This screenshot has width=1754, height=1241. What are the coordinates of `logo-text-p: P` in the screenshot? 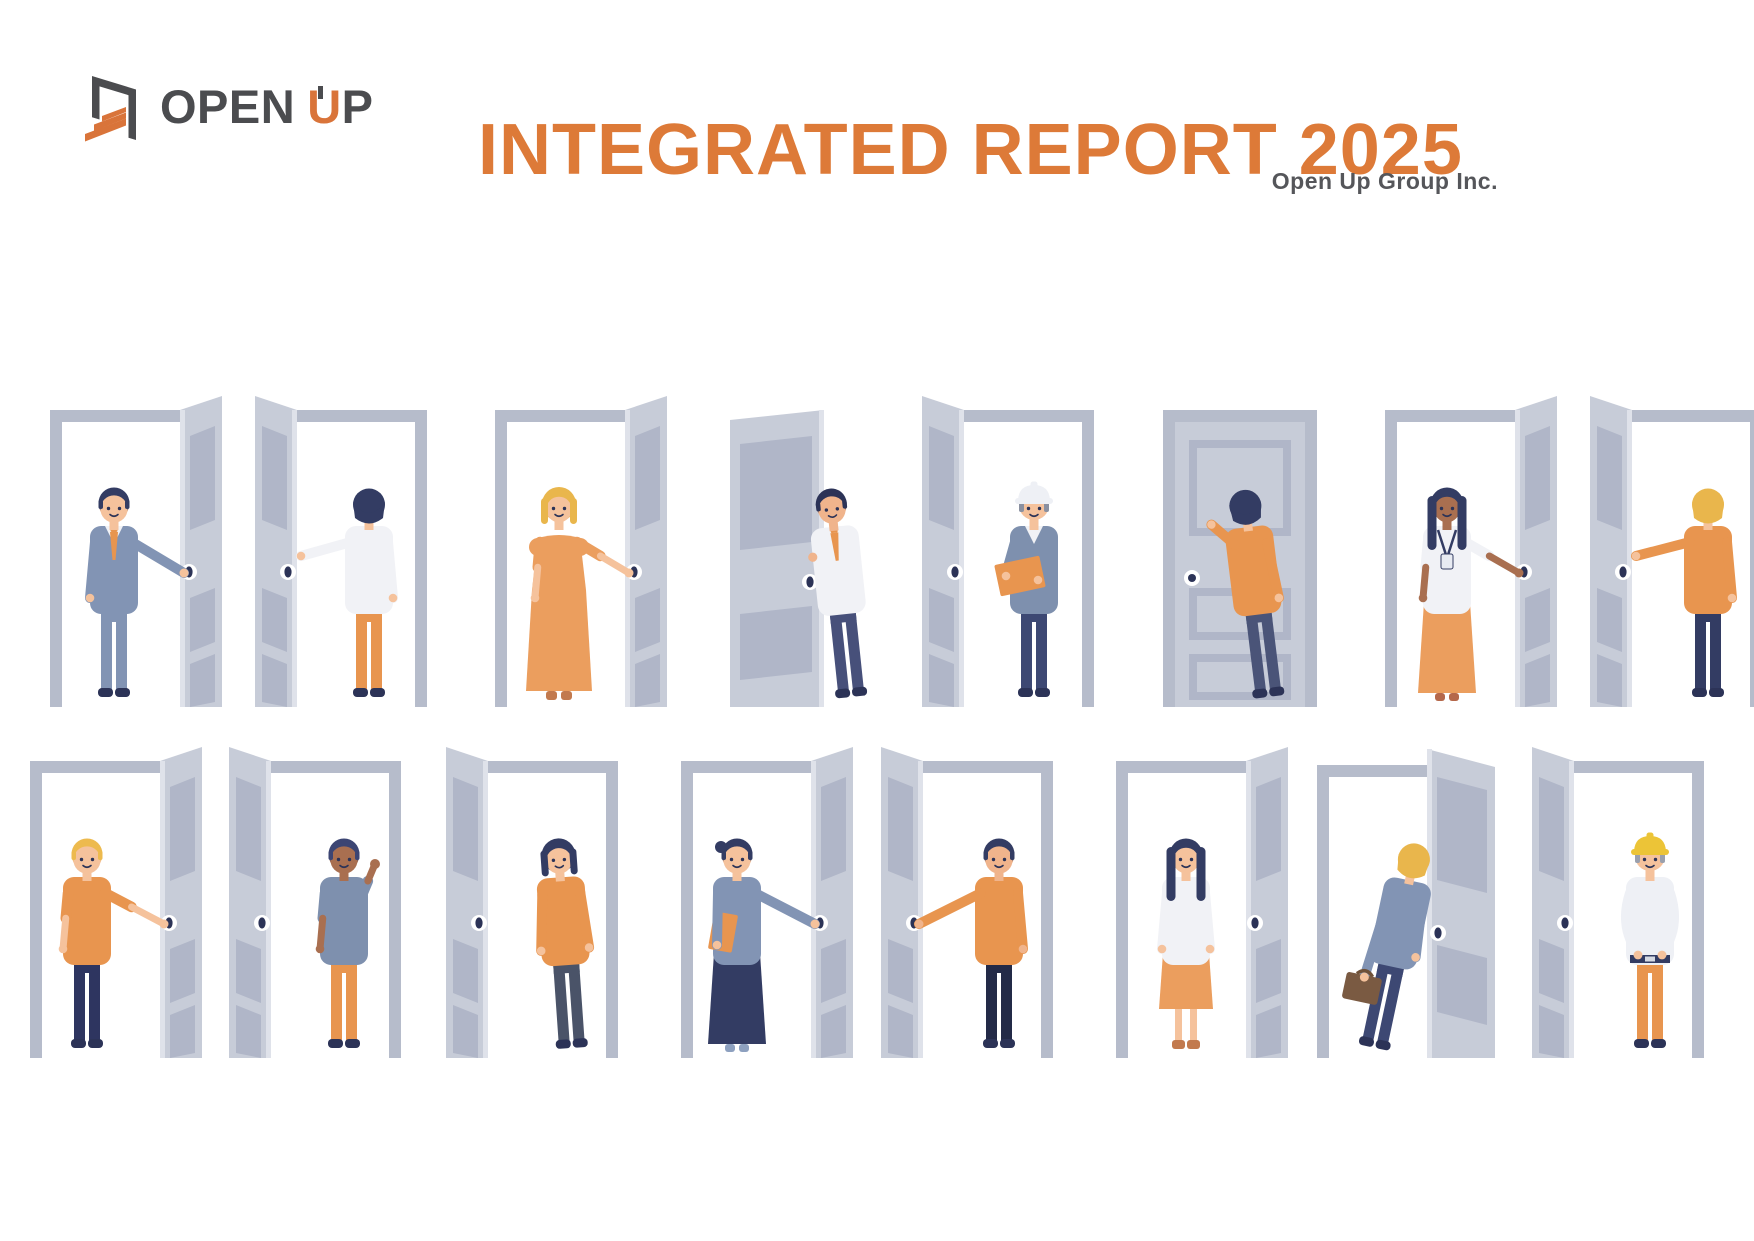 It's located at (357, 106).